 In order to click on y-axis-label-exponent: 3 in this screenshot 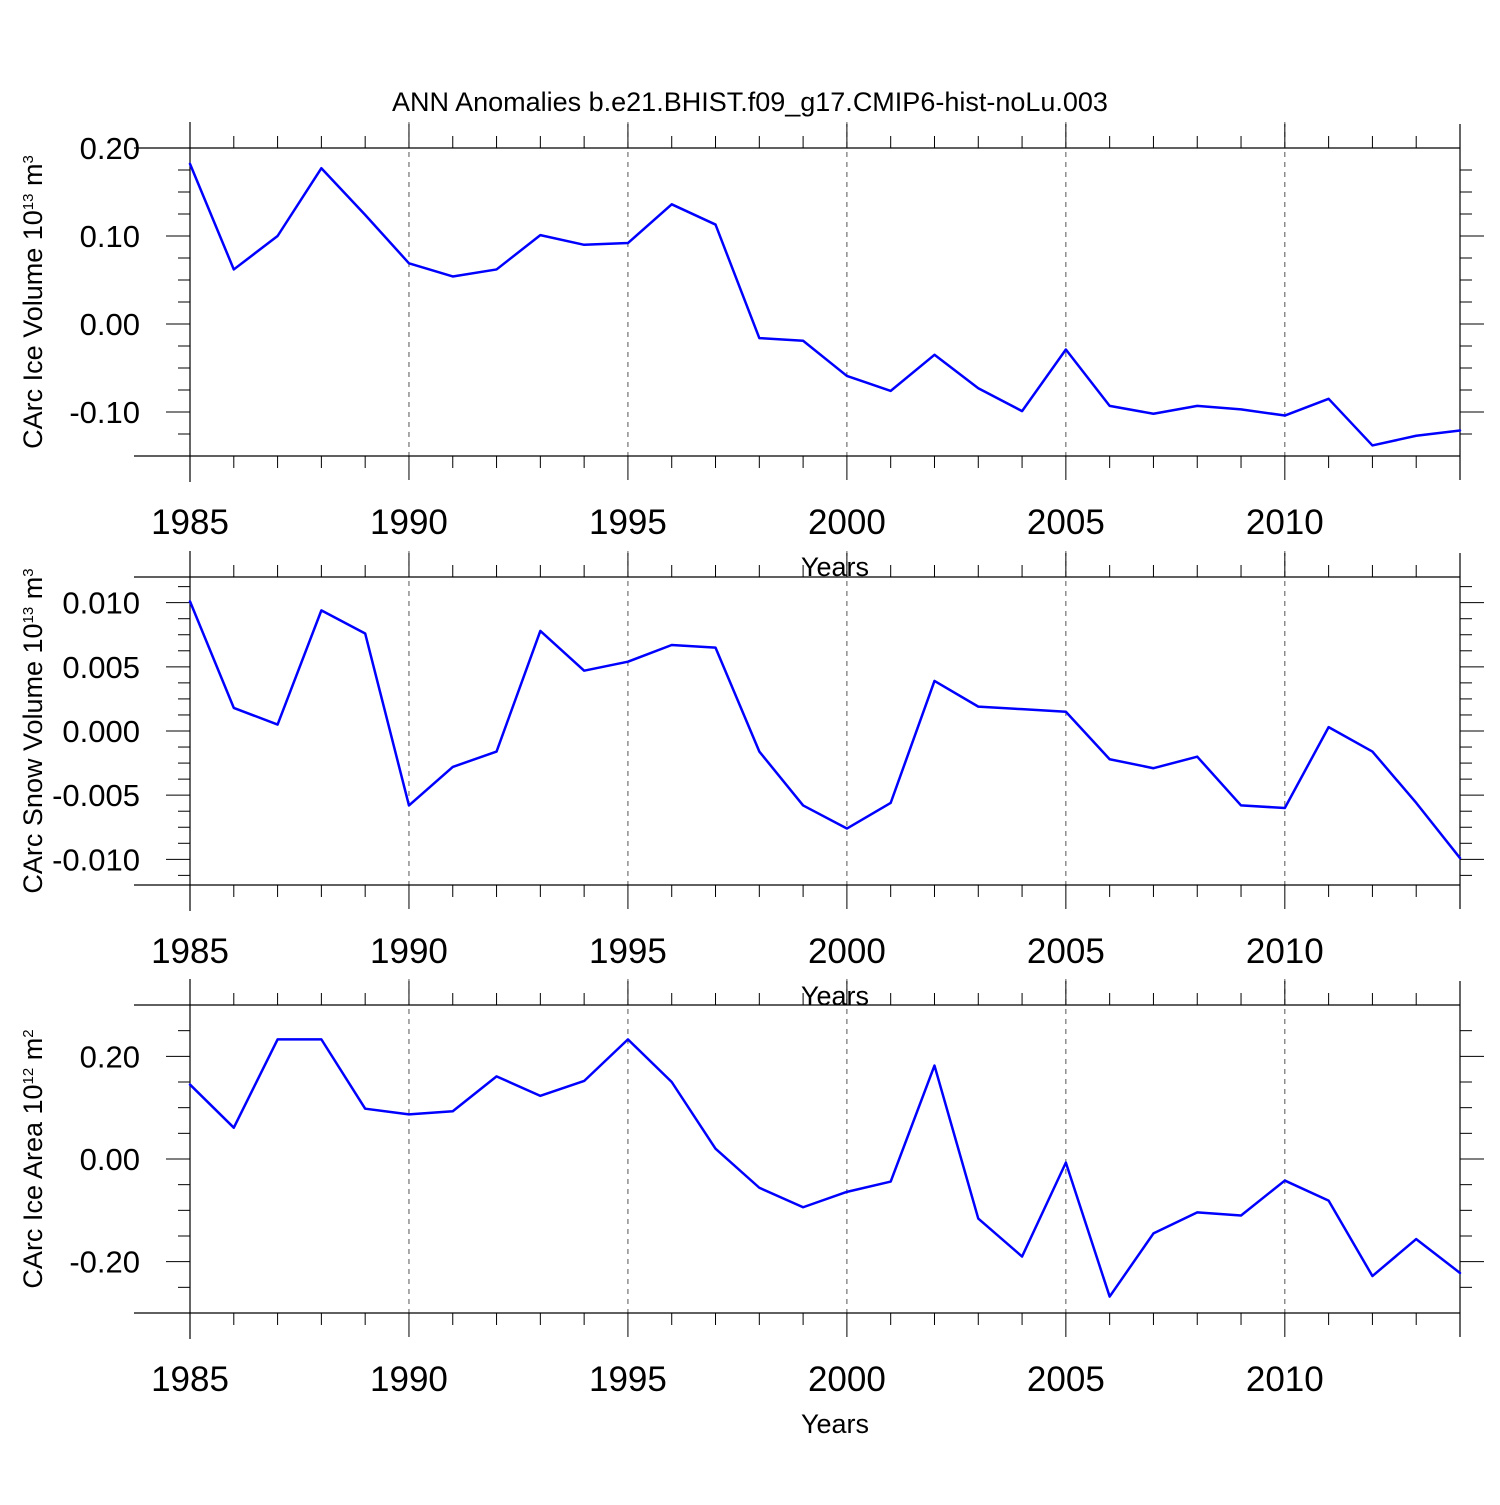, I will do `click(28, 572)`.